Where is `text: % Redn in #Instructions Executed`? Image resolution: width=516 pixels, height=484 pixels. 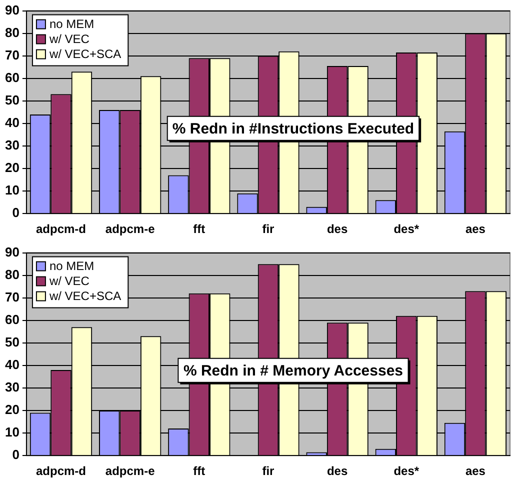 text: % Redn in #Instructions Executed is located at coordinates (293, 129).